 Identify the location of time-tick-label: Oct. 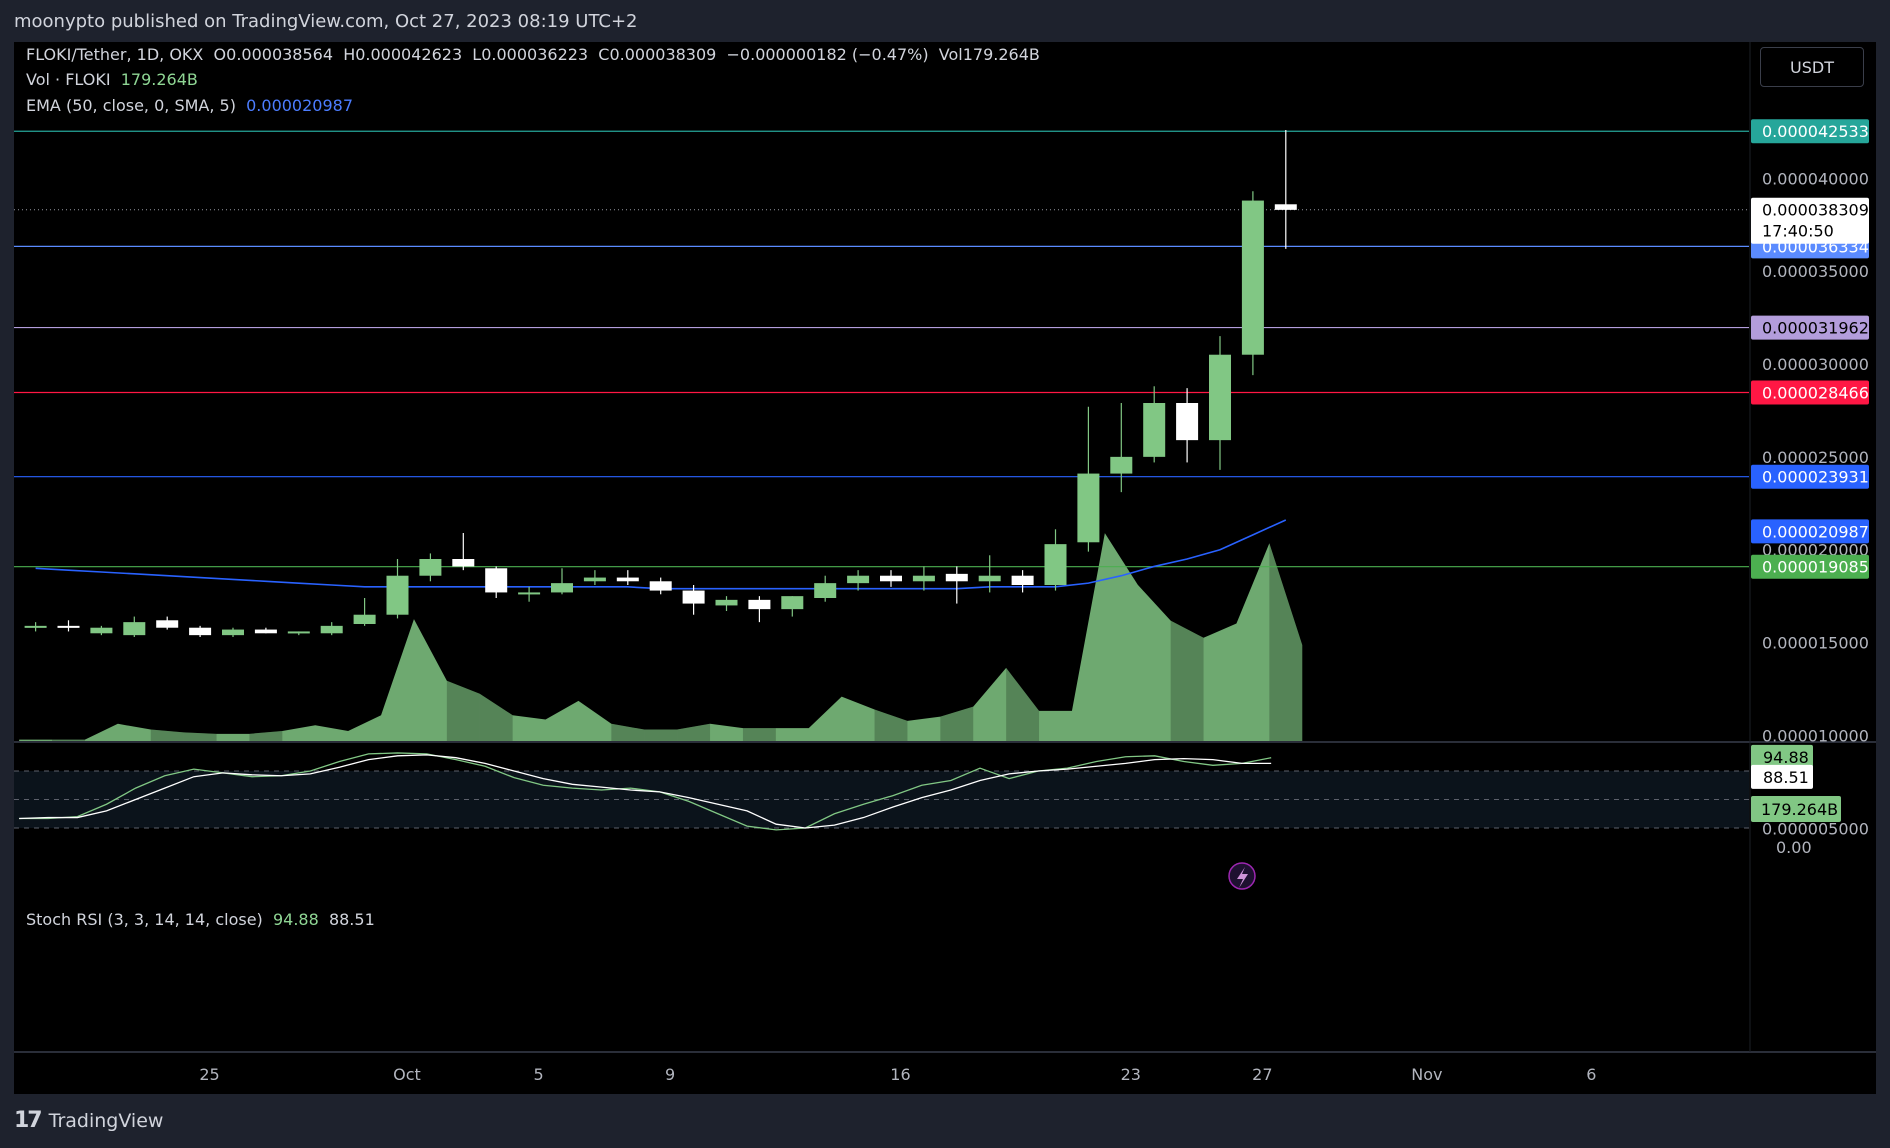
(407, 1074).